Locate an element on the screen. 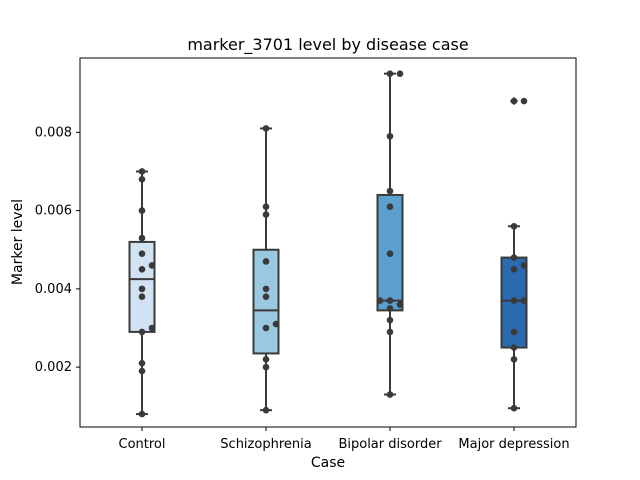  x-tick-label: Major depression is located at coordinates (513, 444).